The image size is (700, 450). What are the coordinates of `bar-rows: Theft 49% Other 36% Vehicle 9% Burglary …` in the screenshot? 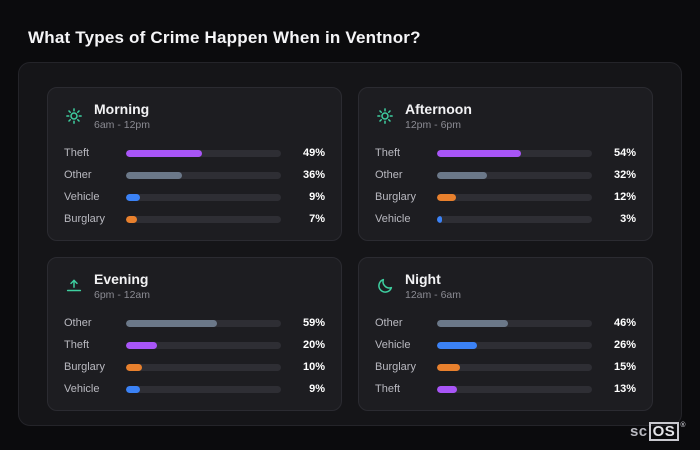 It's located at (194, 186).